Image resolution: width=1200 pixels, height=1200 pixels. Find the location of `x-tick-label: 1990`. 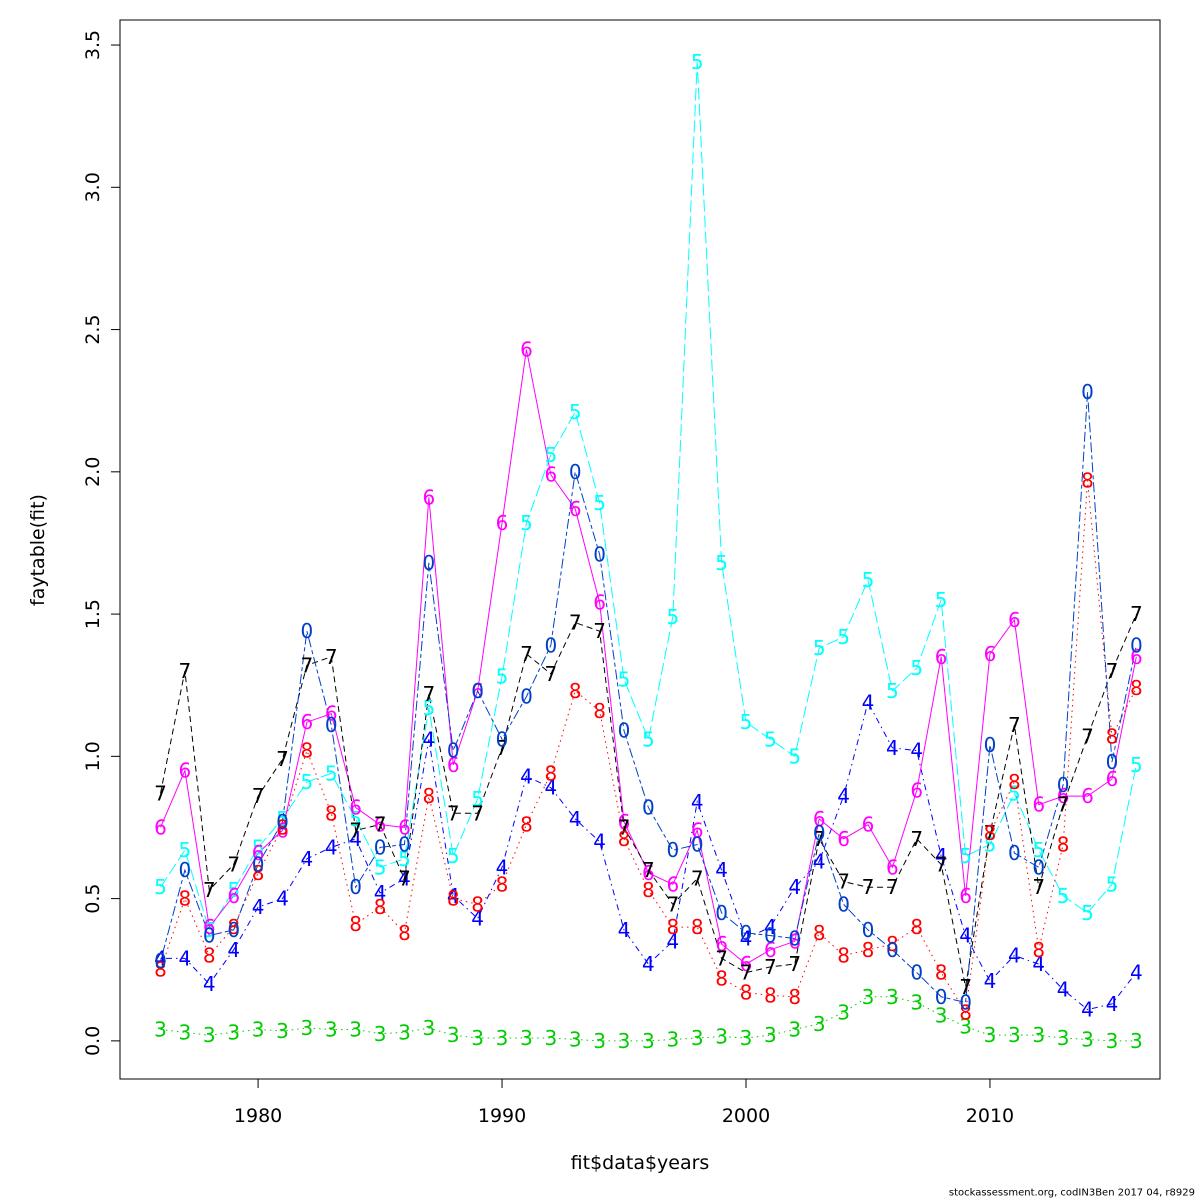

x-tick-label: 1990 is located at coordinates (502, 1116).